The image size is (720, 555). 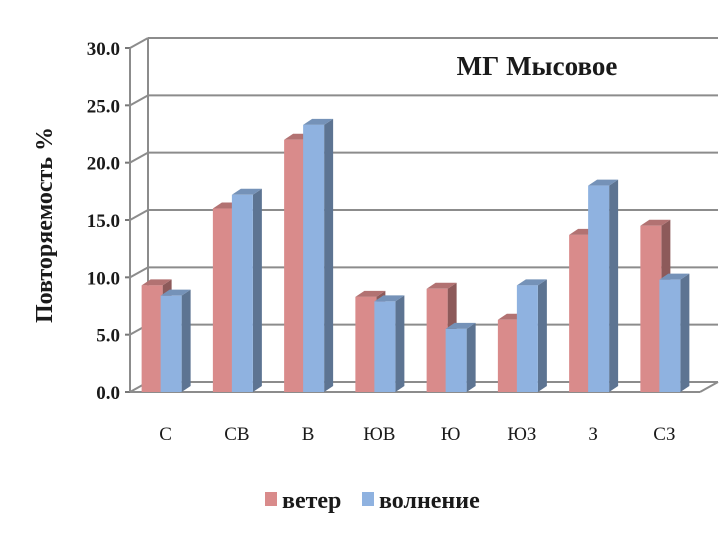 I want to click on x-tick-label: ЮЗ, so click(x=521, y=434).